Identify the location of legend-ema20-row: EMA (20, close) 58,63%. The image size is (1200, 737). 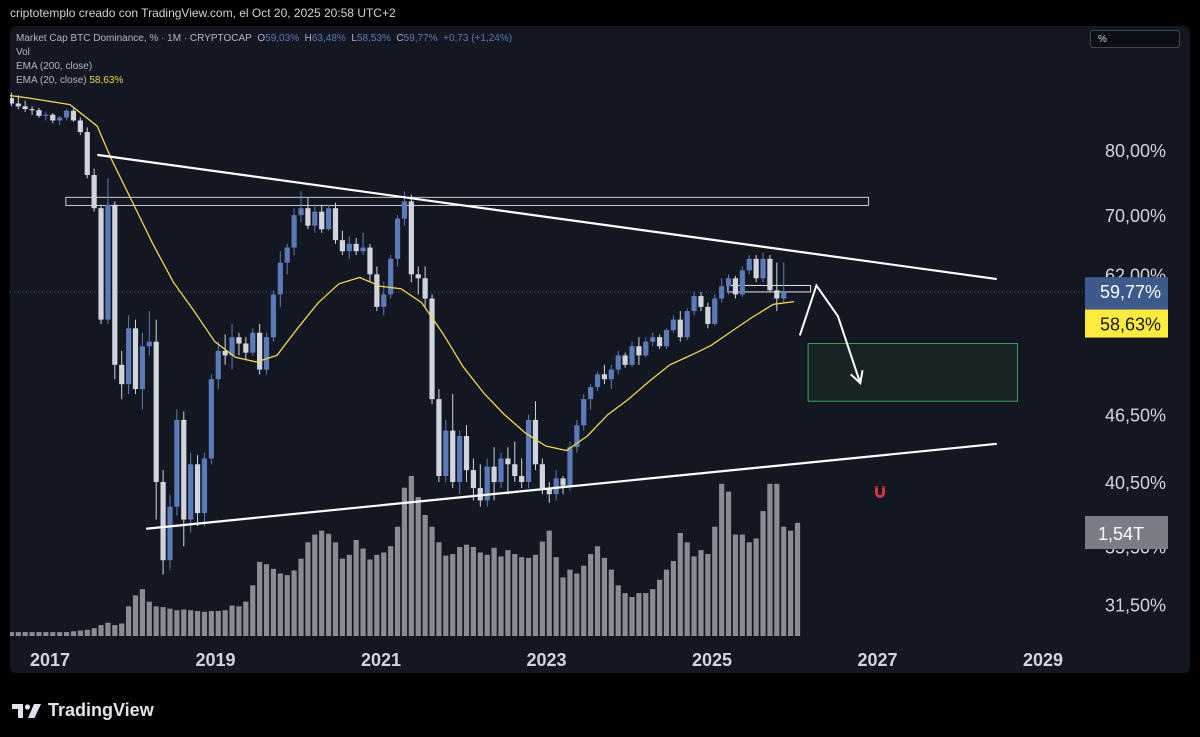
(264, 81).